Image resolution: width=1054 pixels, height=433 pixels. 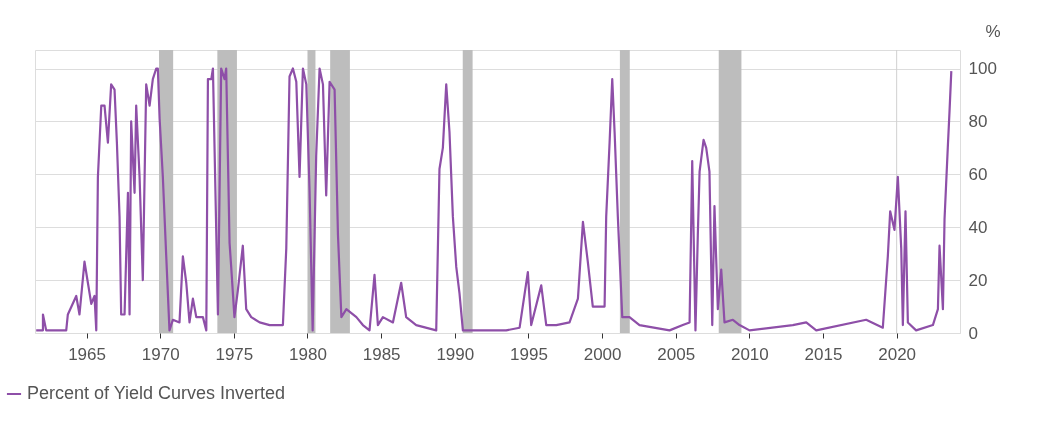 I want to click on y-tick-label: 80, so click(x=978, y=121).